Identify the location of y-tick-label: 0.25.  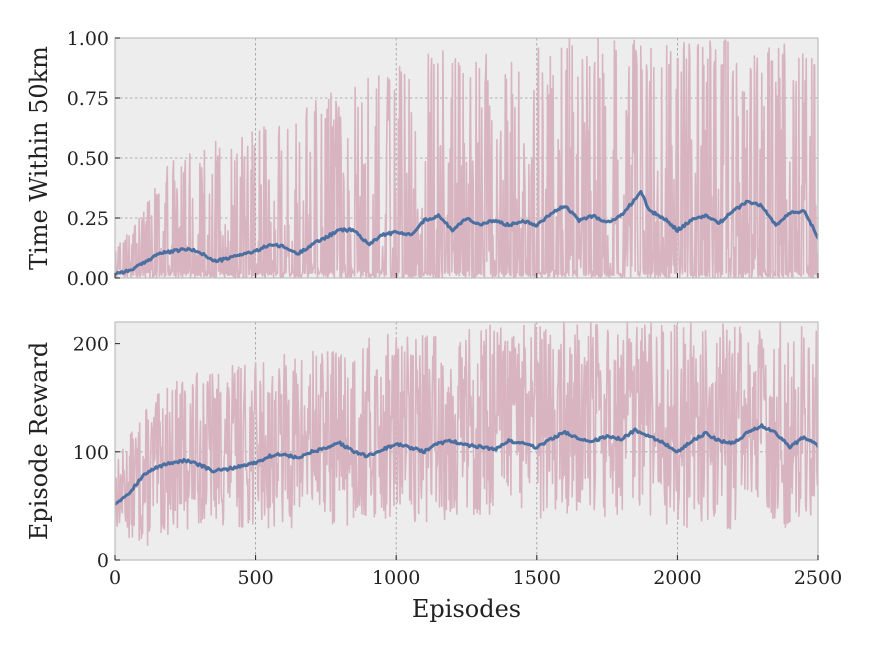
(88, 219).